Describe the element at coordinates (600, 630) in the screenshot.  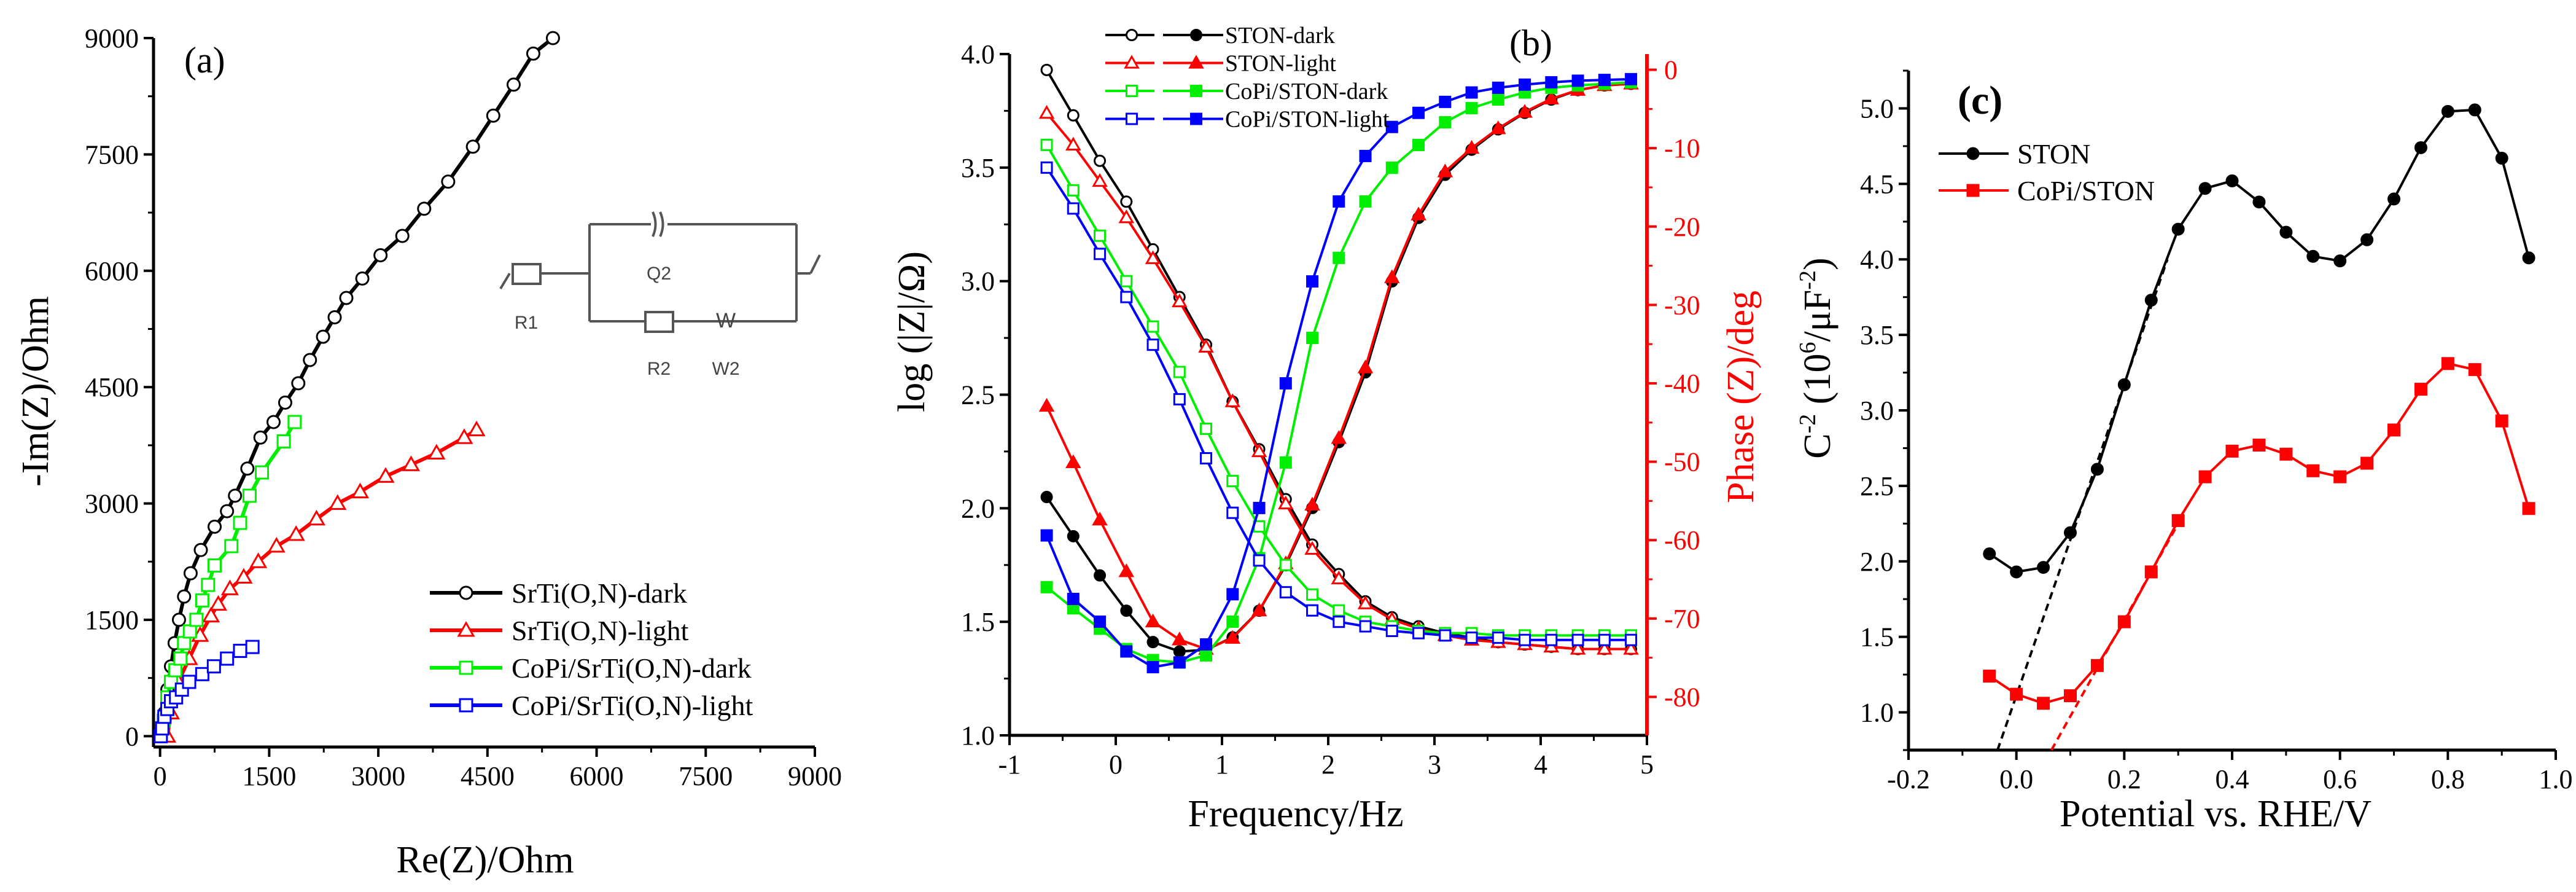
I see `legend-label: SrTi(O,N)-light` at that location.